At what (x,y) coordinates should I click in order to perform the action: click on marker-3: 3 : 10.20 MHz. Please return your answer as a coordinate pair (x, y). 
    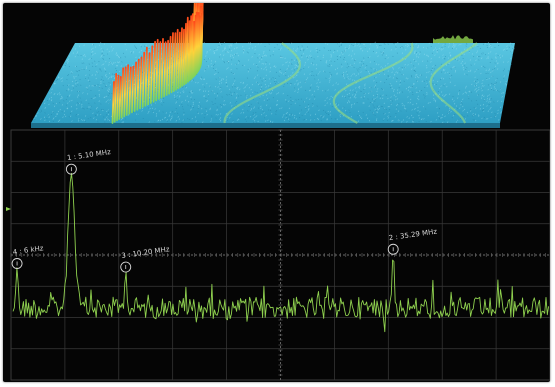
    Looking at the image, I should click on (145, 259).